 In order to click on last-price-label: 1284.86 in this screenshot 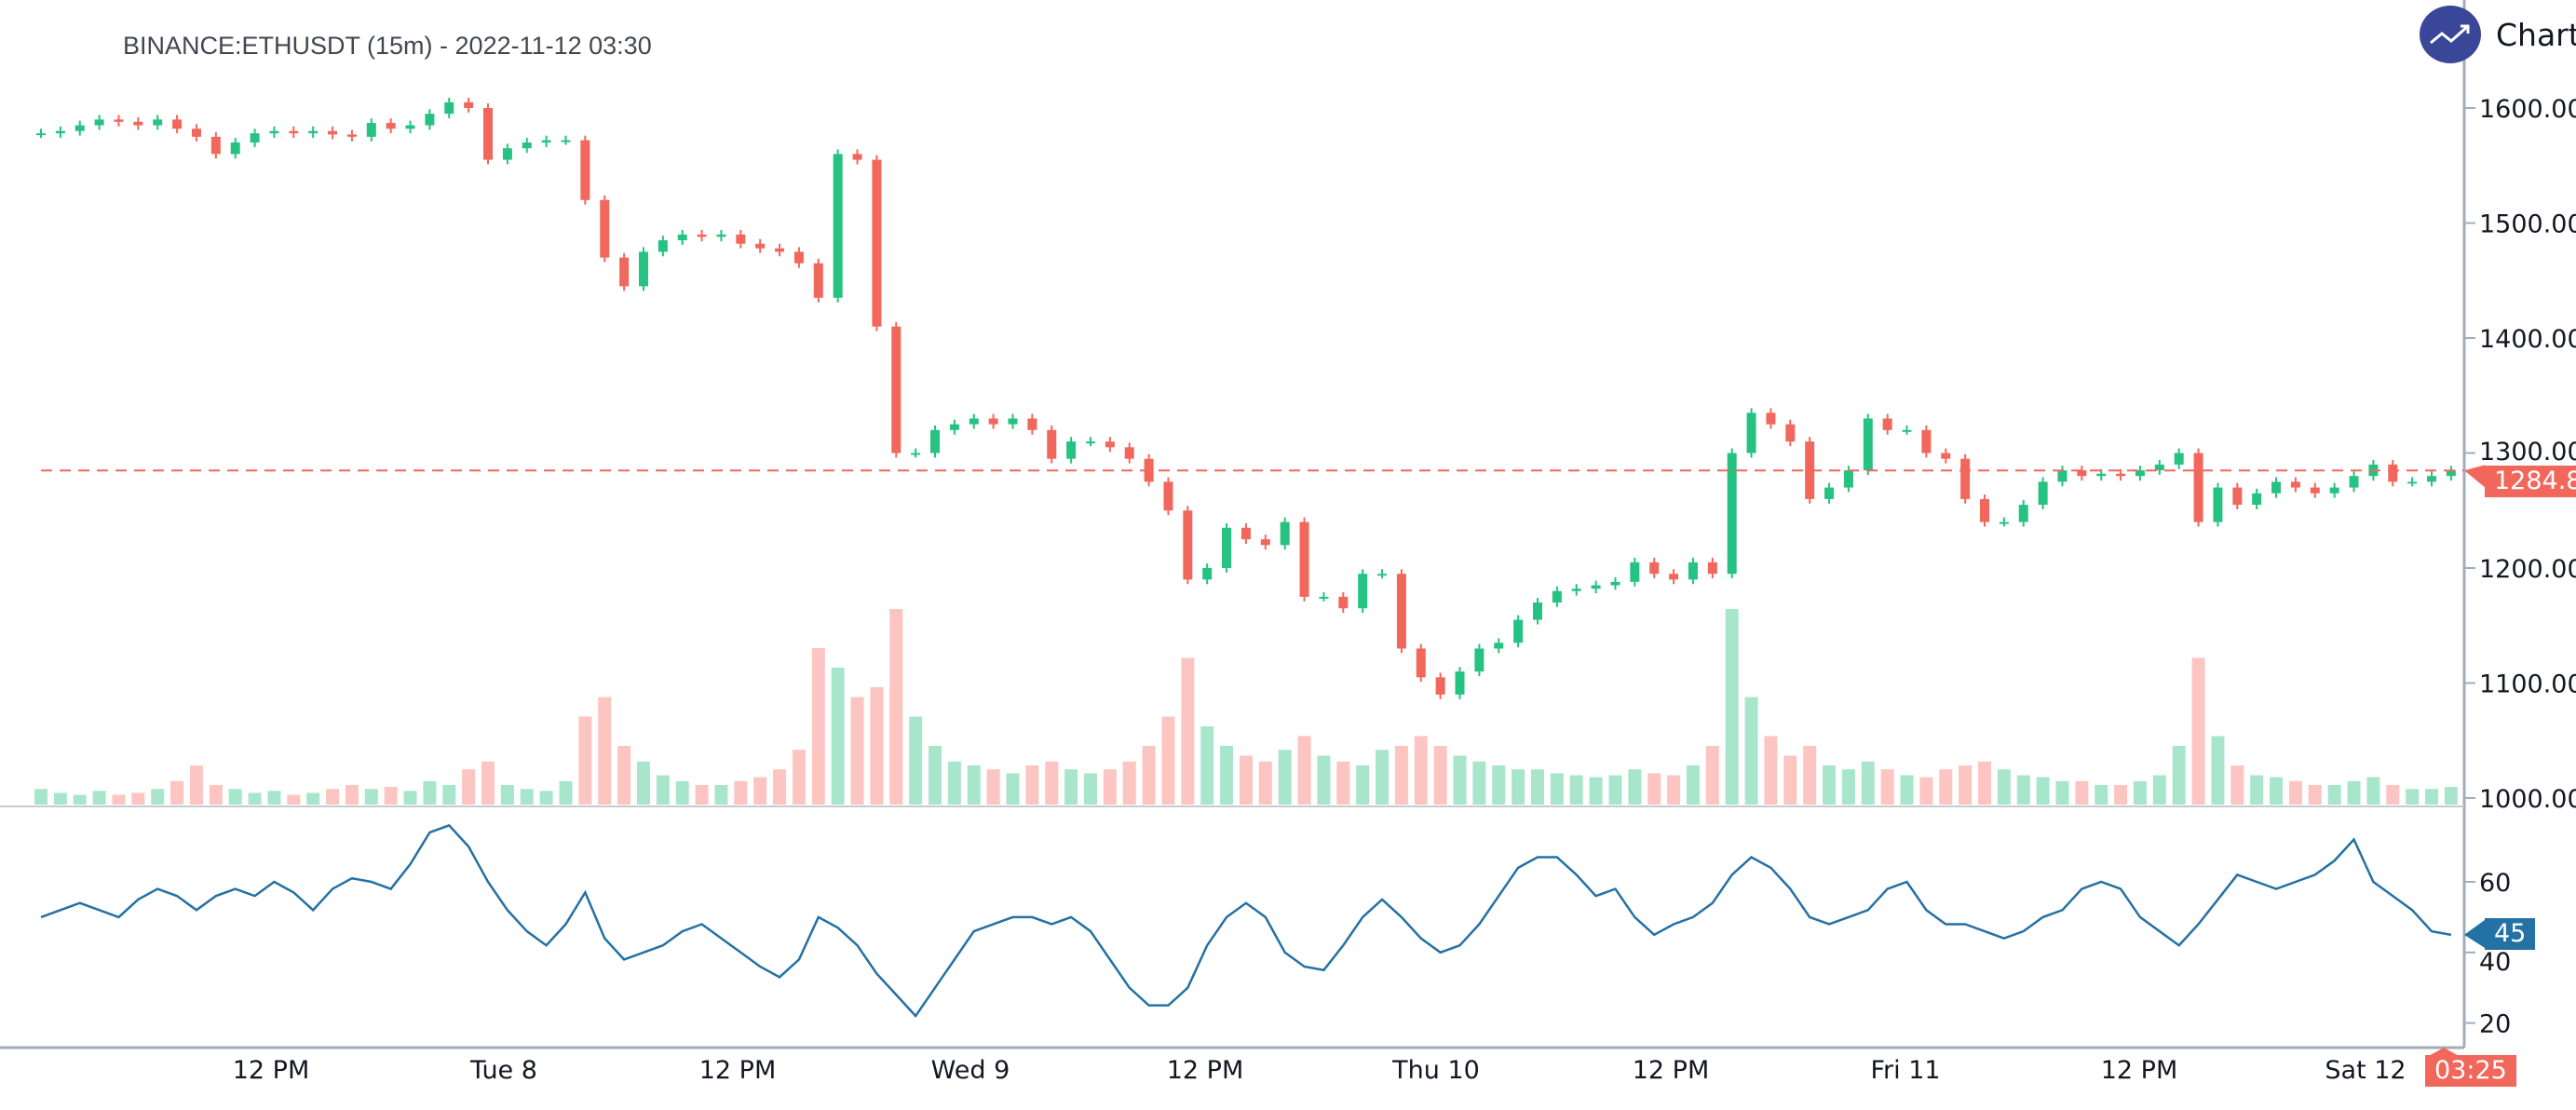, I will do `click(2530, 481)`.